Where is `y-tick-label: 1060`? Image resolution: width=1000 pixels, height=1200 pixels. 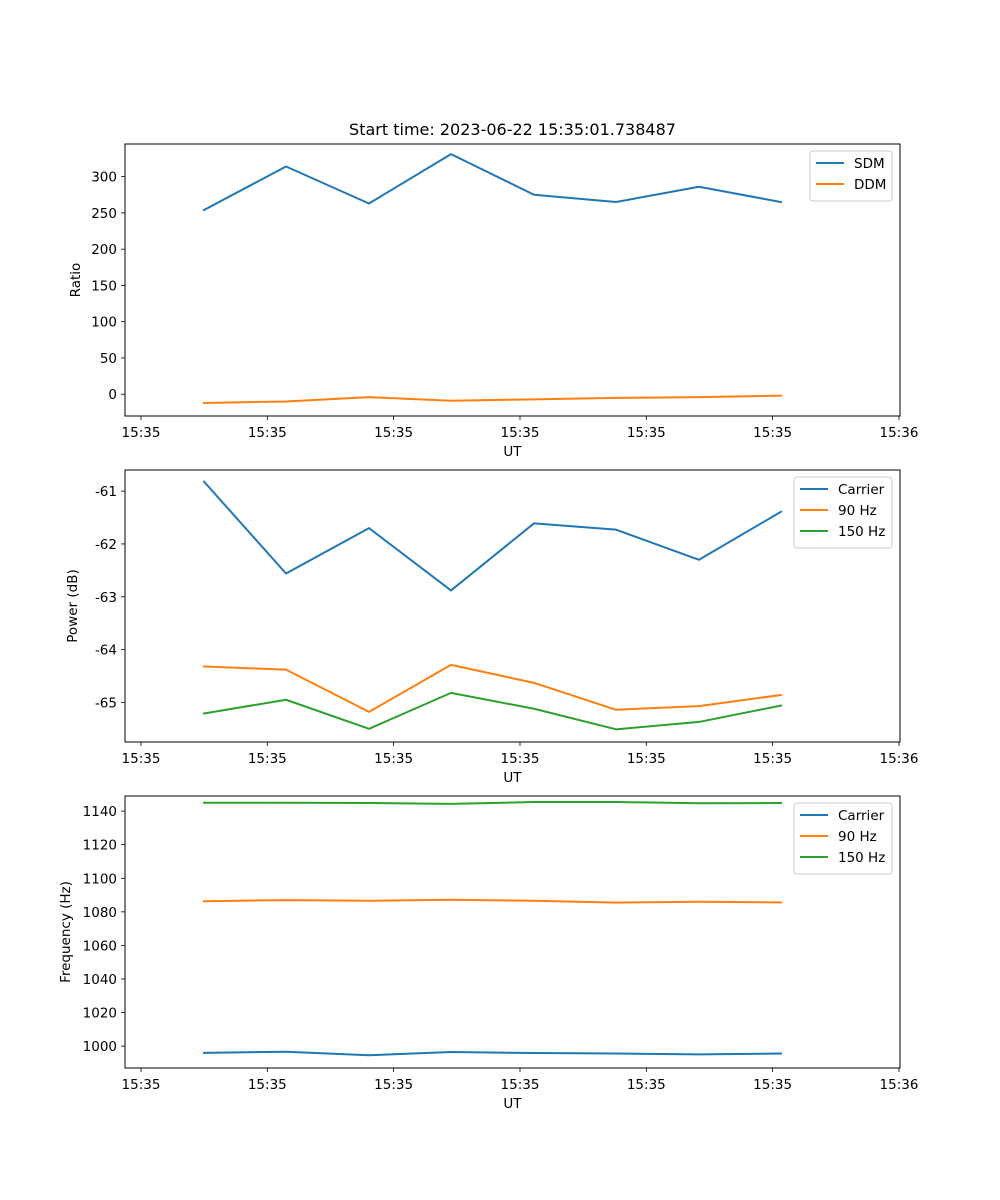 y-tick-label: 1060 is located at coordinates (100, 946).